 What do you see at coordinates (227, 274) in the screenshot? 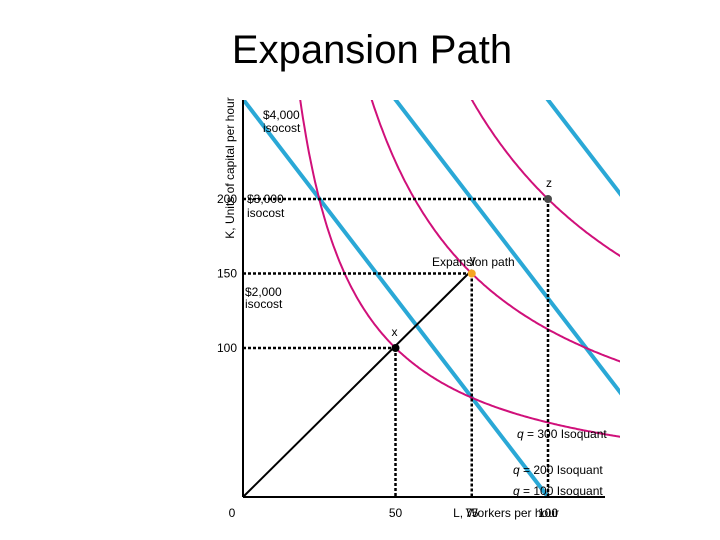
I see `y-tick-label: 150` at bounding box center [227, 274].